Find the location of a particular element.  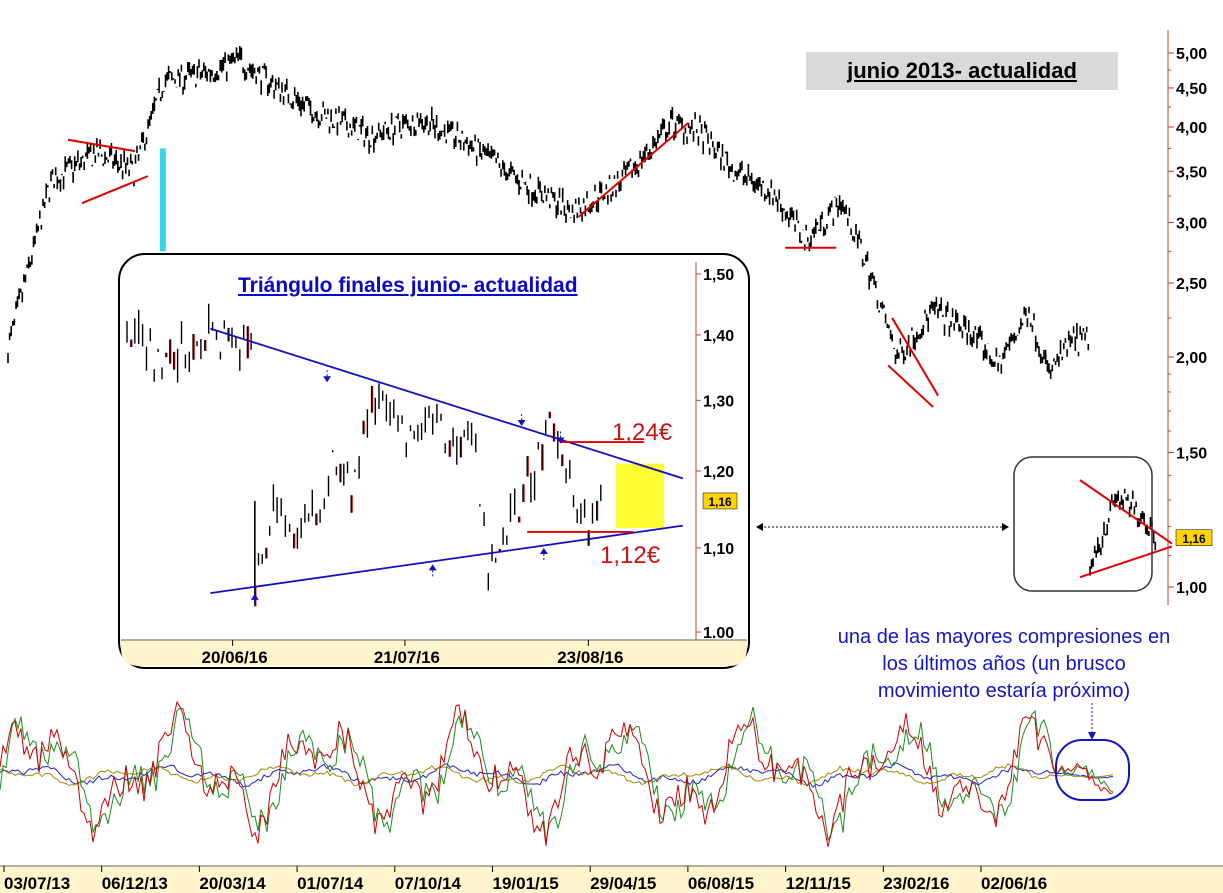

yellow-zone is located at coordinates (640, 496).